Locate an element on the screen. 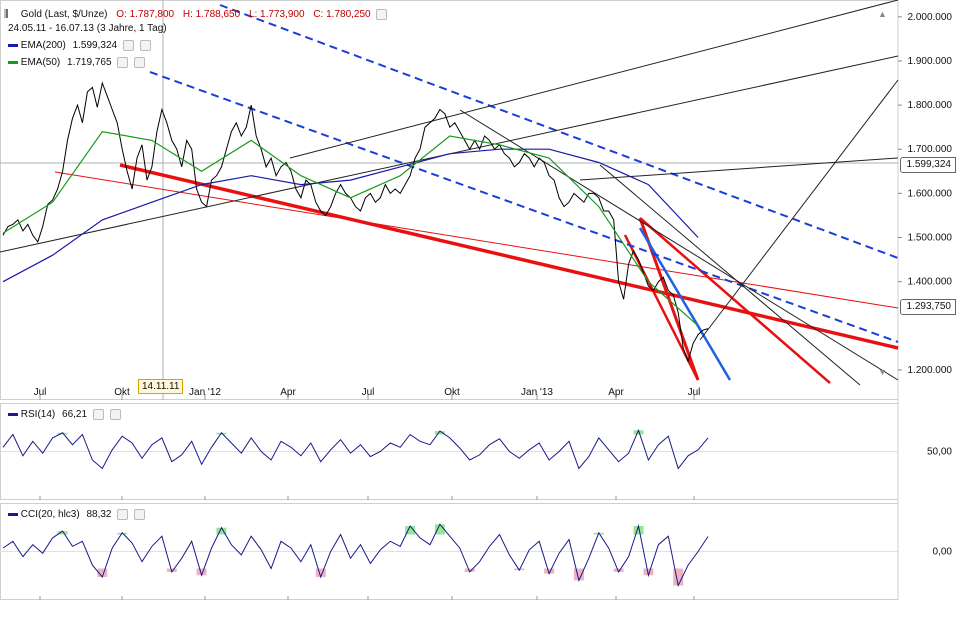 Image resolution: width=956 pixels, height=619 pixels. red-wedge-line is located at coordinates (735, 300).